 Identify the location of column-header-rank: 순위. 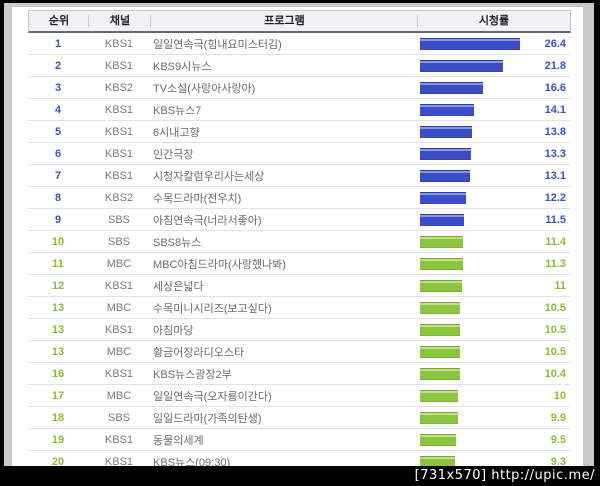
(59, 21).